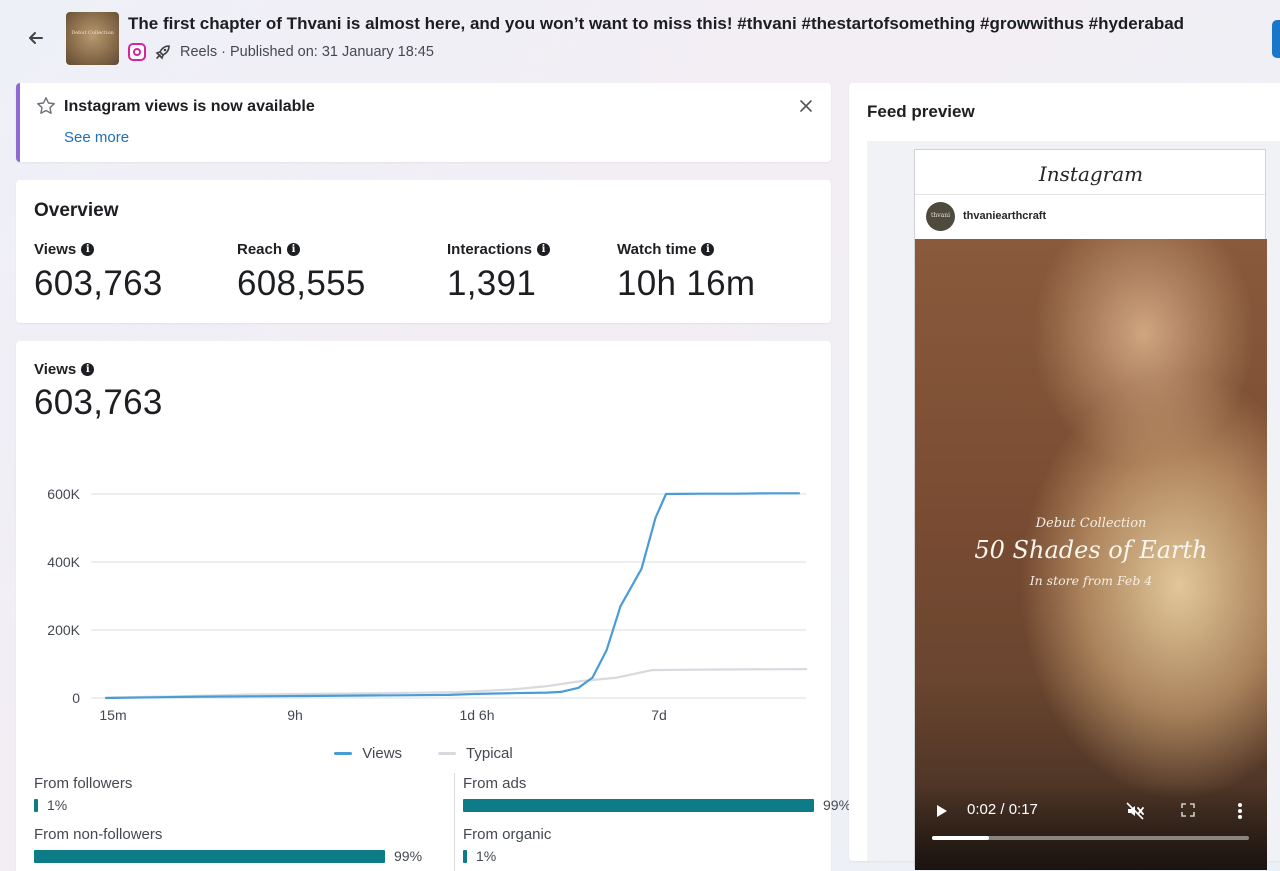  What do you see at coordinates (209, 856) in the screenshot?
I see `non-followers-bar` at bounding box center [209, 856].